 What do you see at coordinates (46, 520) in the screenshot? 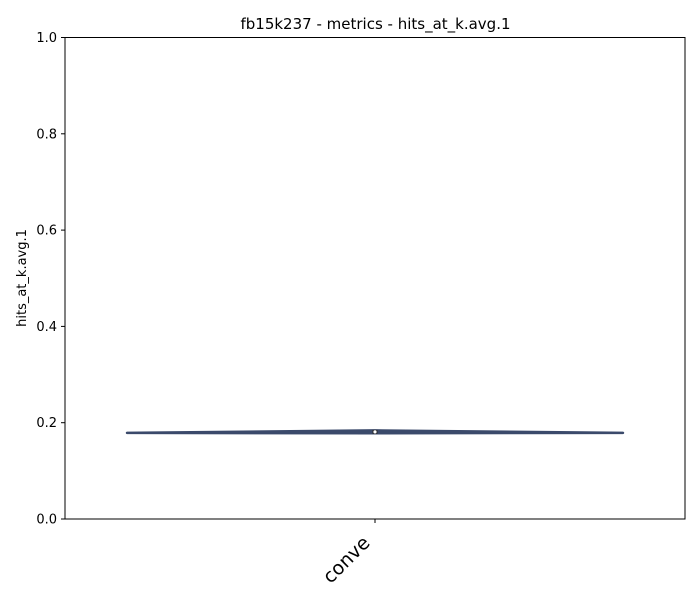
I see `y-tick-label: 0.0` at bounding box center [46, 520].